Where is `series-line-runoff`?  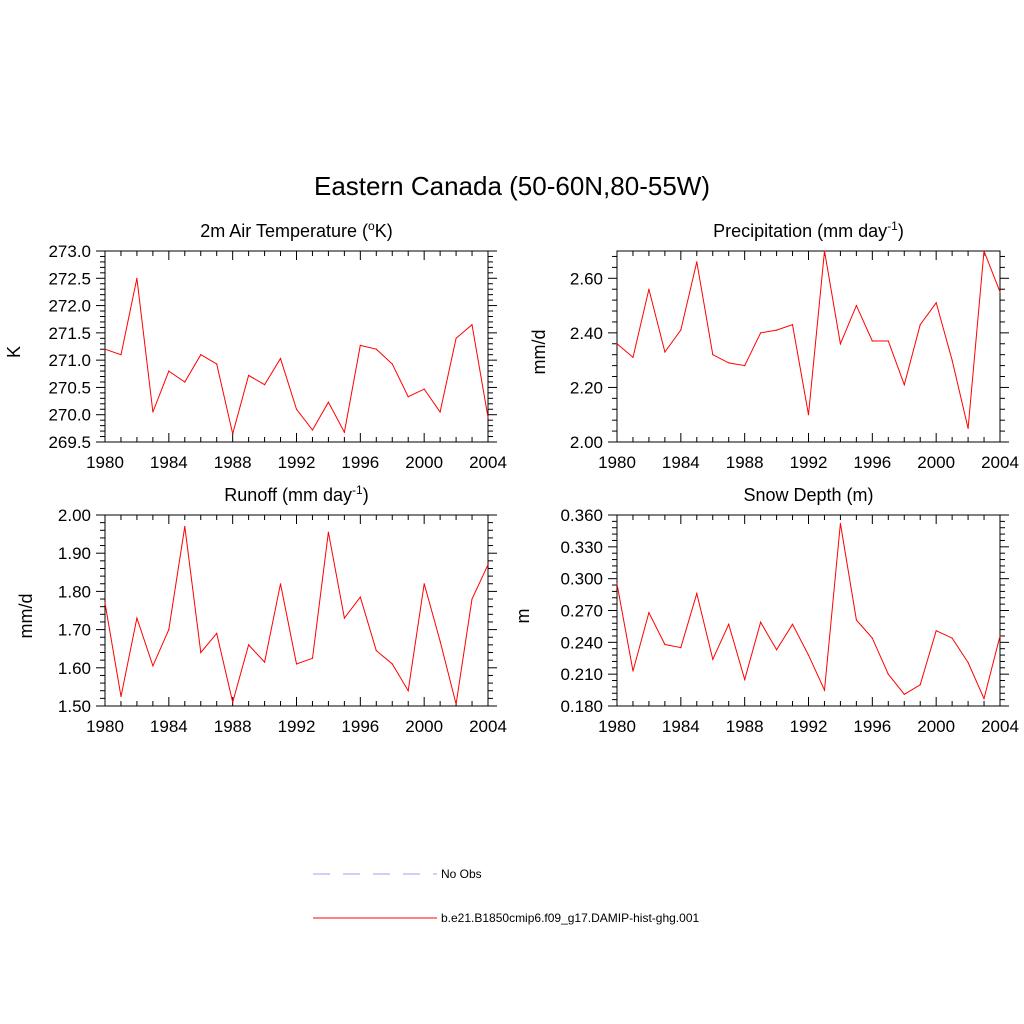
series-line-runoff is located at coordinates (296, 615).